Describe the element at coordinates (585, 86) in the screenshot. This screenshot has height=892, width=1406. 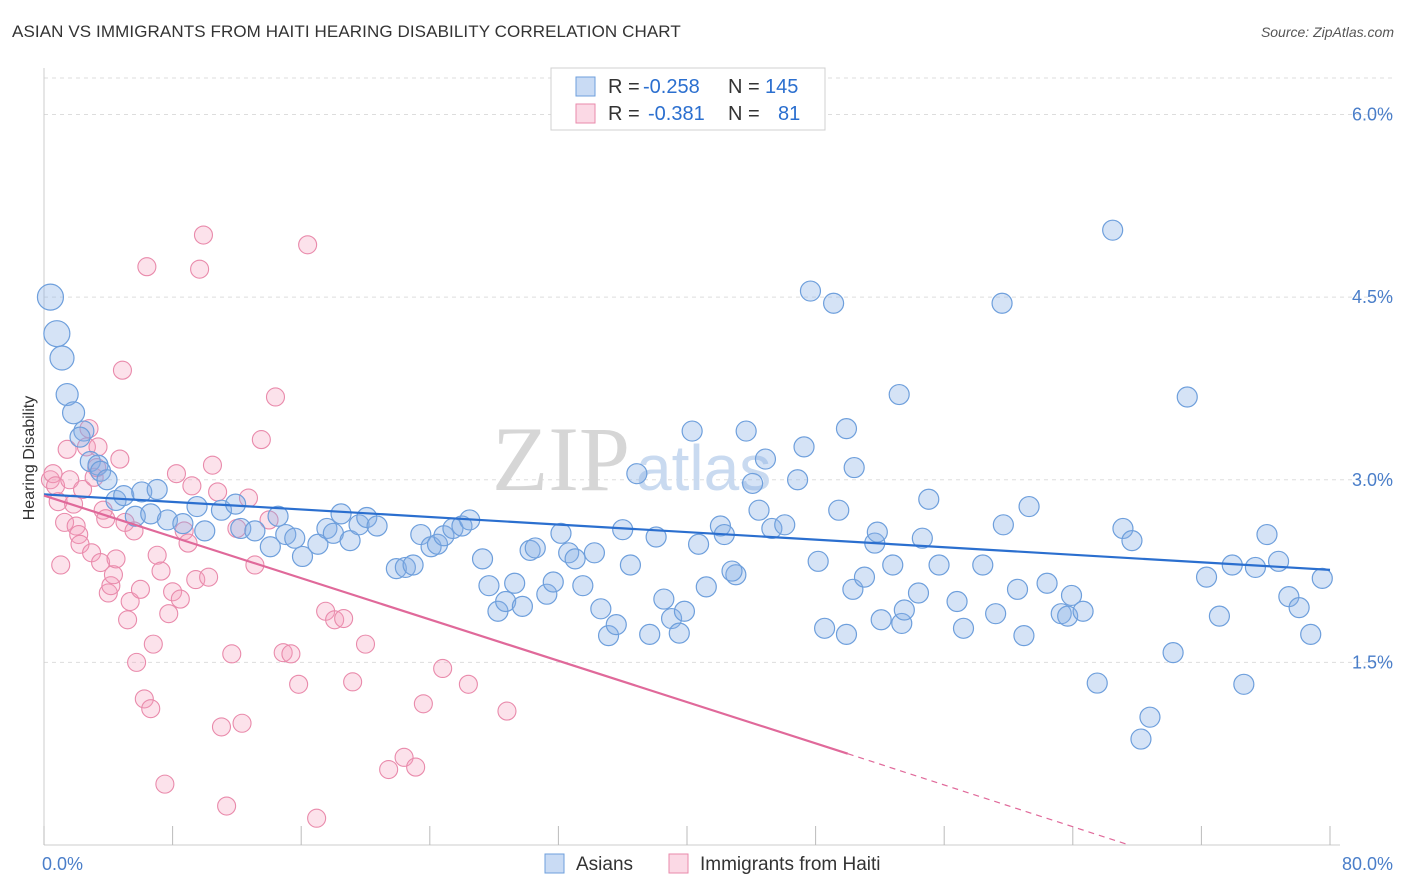
I see `legend-asians-swatch` at that location.